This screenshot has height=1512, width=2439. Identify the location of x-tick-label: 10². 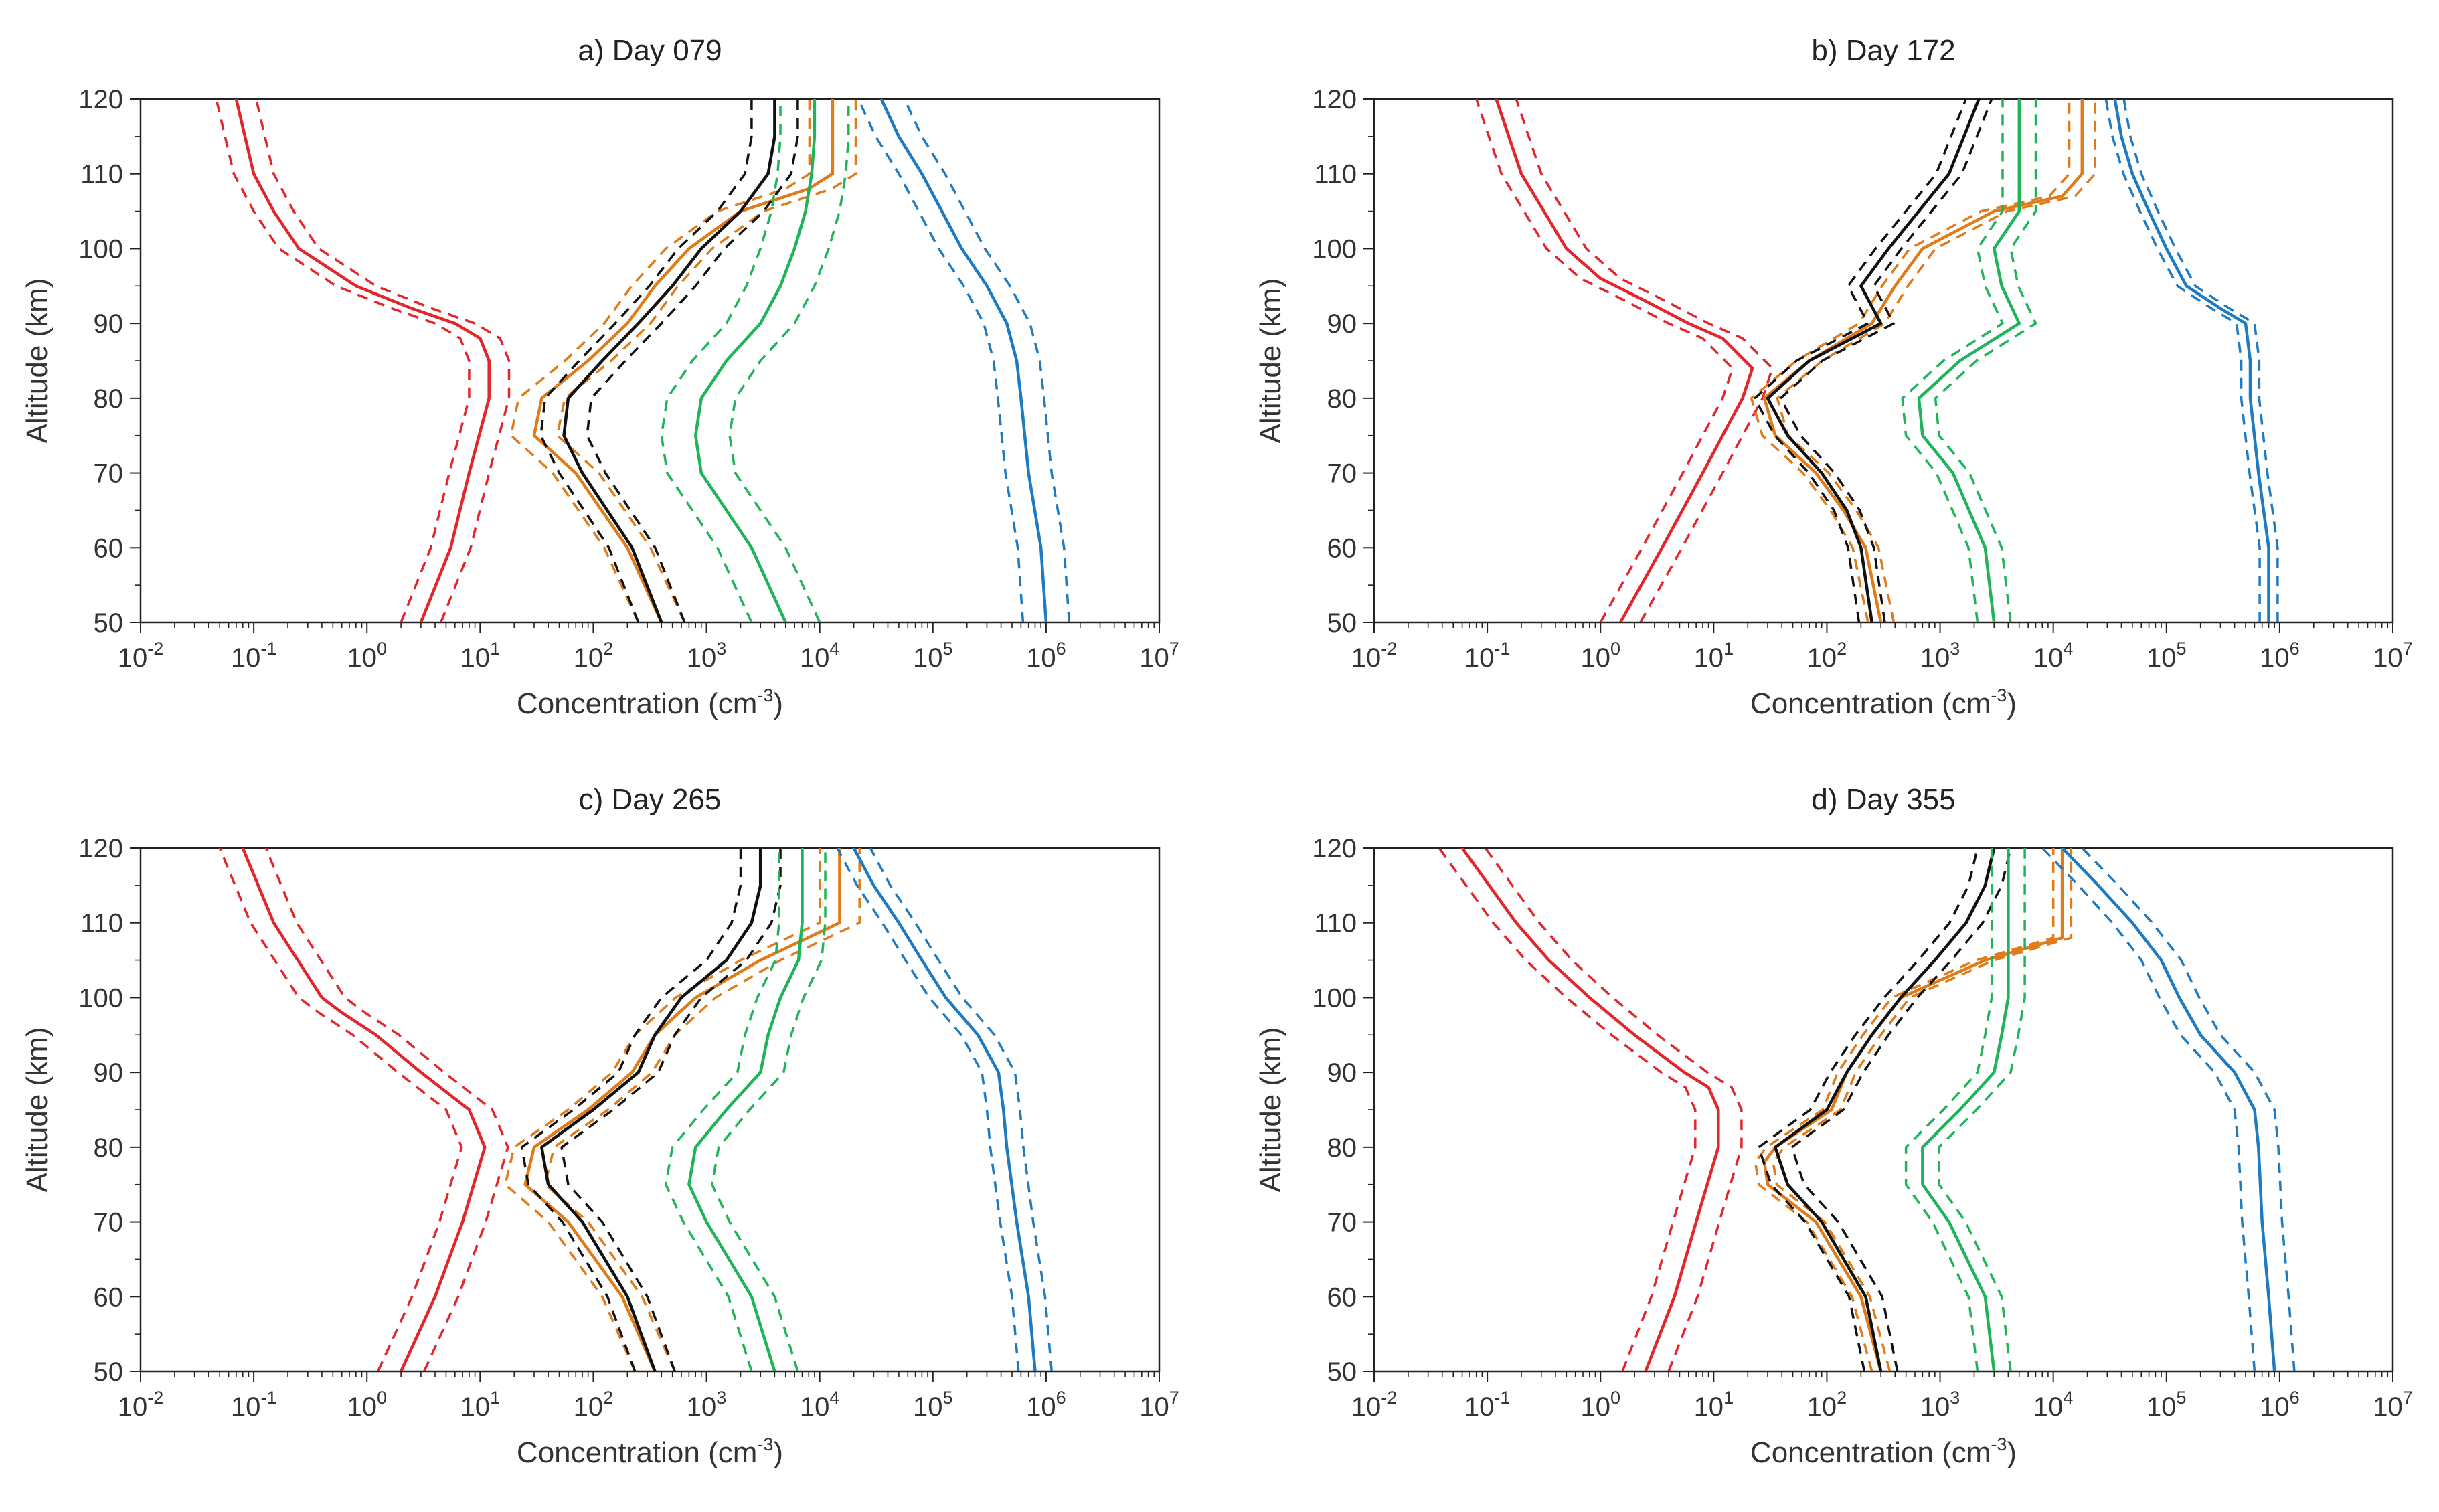
(1827, 1405).